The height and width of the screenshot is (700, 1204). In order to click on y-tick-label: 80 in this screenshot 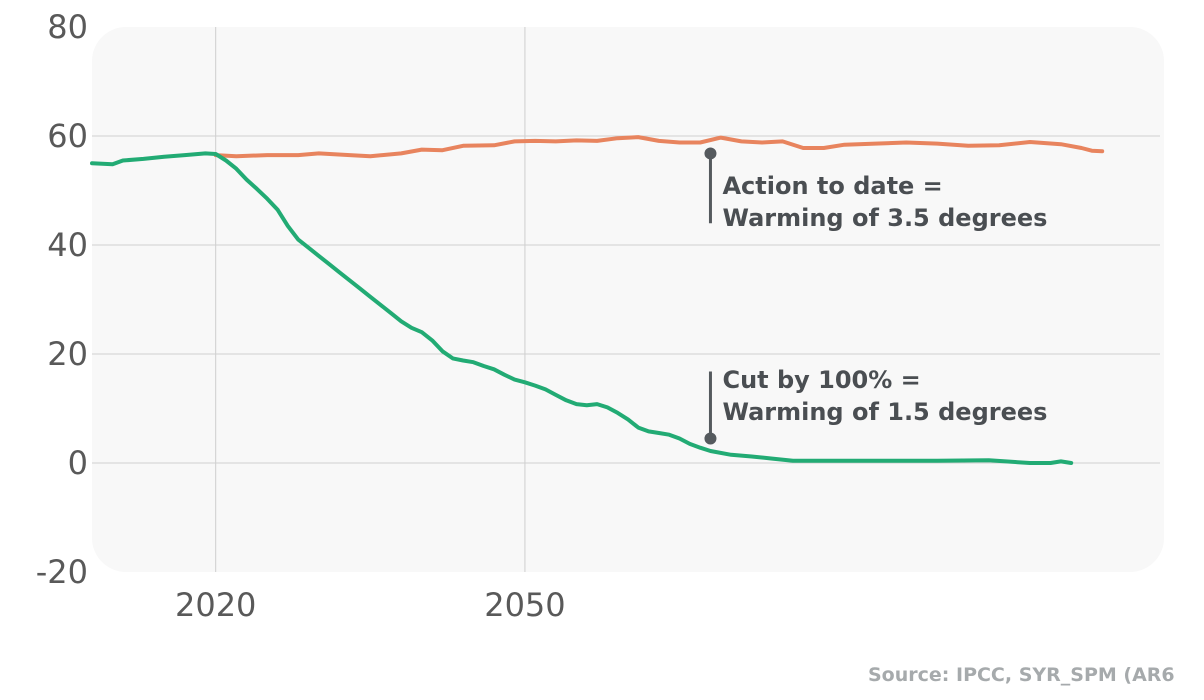, I will do `click(67, 27)`.